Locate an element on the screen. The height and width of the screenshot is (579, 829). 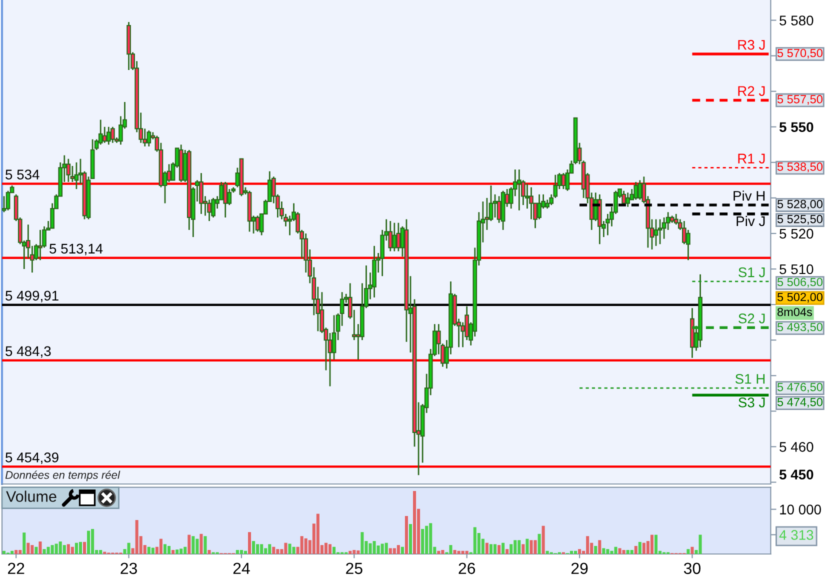
y-tick-label: 5 510 is located at coordinates (797, 269).